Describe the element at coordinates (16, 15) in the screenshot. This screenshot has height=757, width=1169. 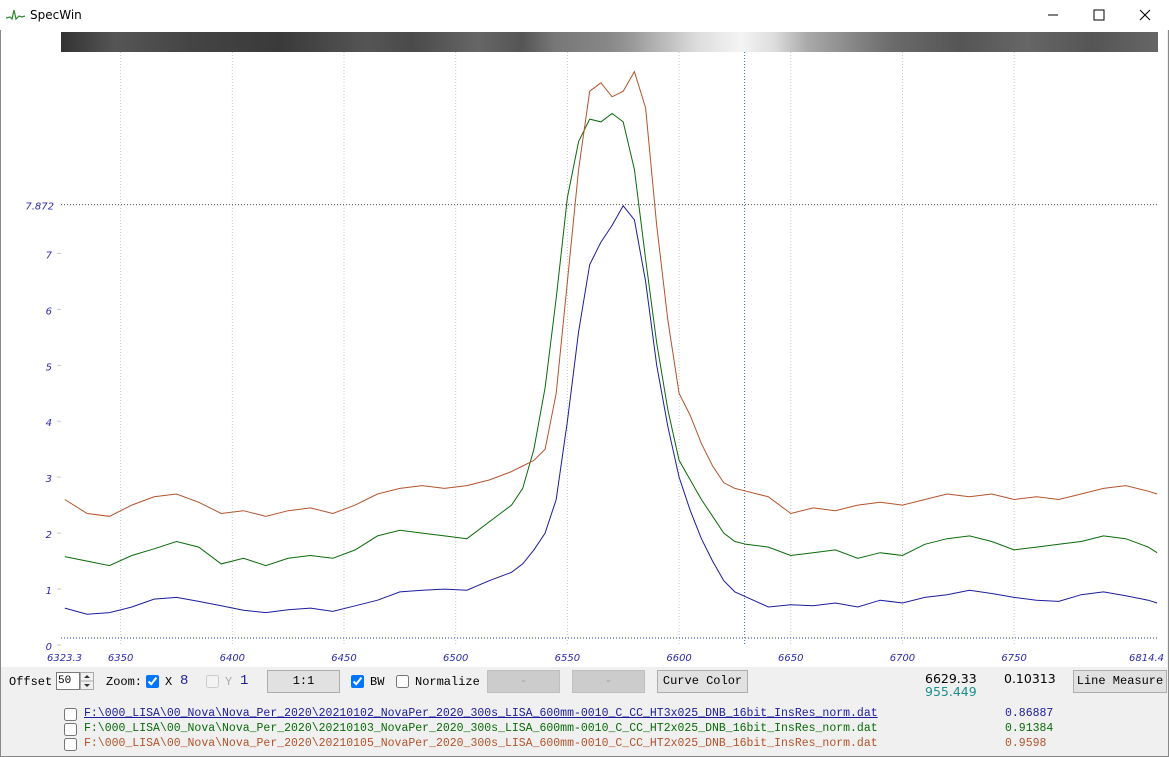
I see `app-icon` at that location.